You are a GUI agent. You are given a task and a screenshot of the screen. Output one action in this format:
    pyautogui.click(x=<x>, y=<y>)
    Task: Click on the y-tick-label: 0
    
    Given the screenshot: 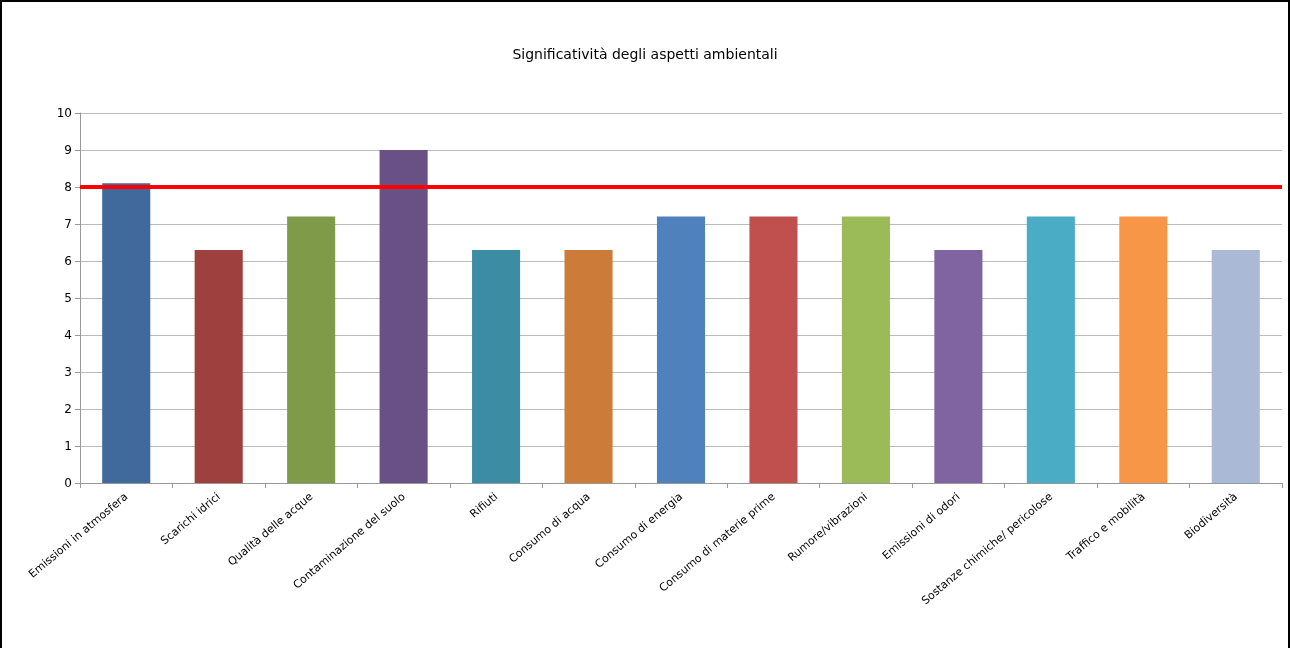 What is the action you would take?
    pyautogui.click(x=68, y=483)
    